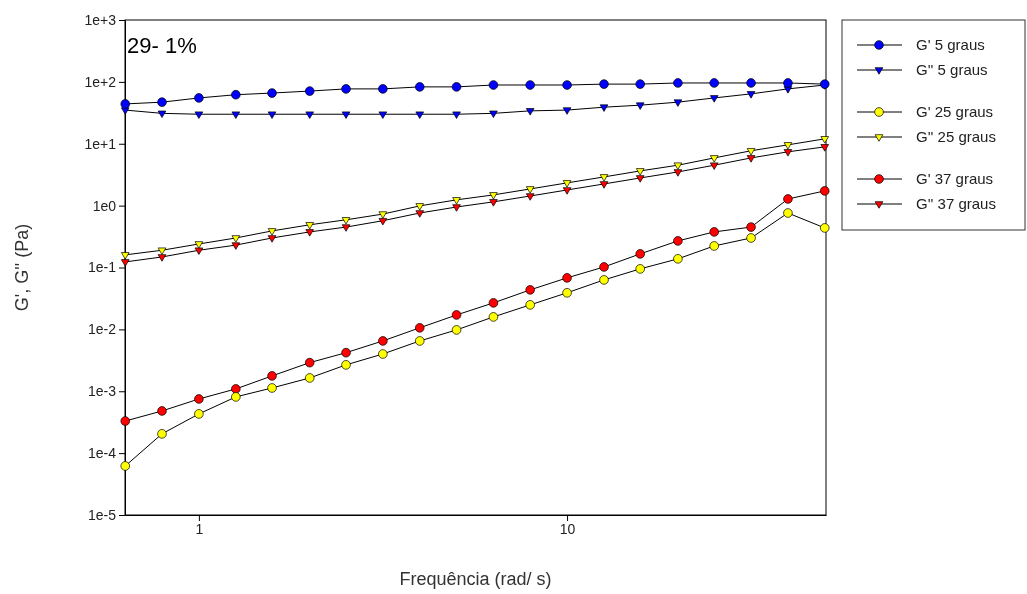 The image size is (1027, 594). Describe the element at coordinates (100, 81) in the screenshot. I see `y-tick-label: 1e+2` at that location.